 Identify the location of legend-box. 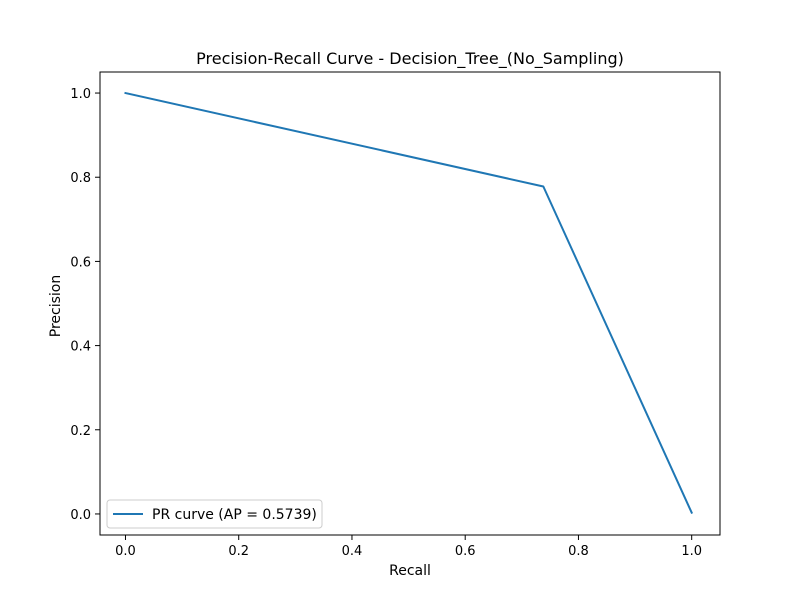
(214, 514).